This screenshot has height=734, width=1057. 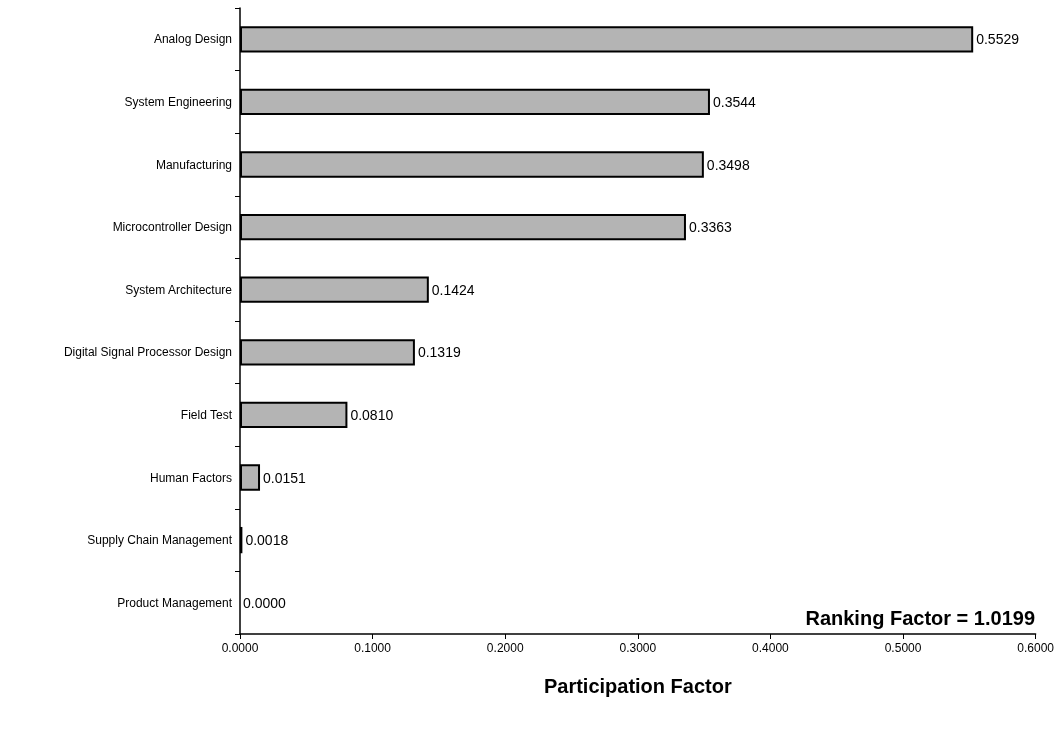 I want to click on data-label: 0.1319, so click(x=439, y=352).